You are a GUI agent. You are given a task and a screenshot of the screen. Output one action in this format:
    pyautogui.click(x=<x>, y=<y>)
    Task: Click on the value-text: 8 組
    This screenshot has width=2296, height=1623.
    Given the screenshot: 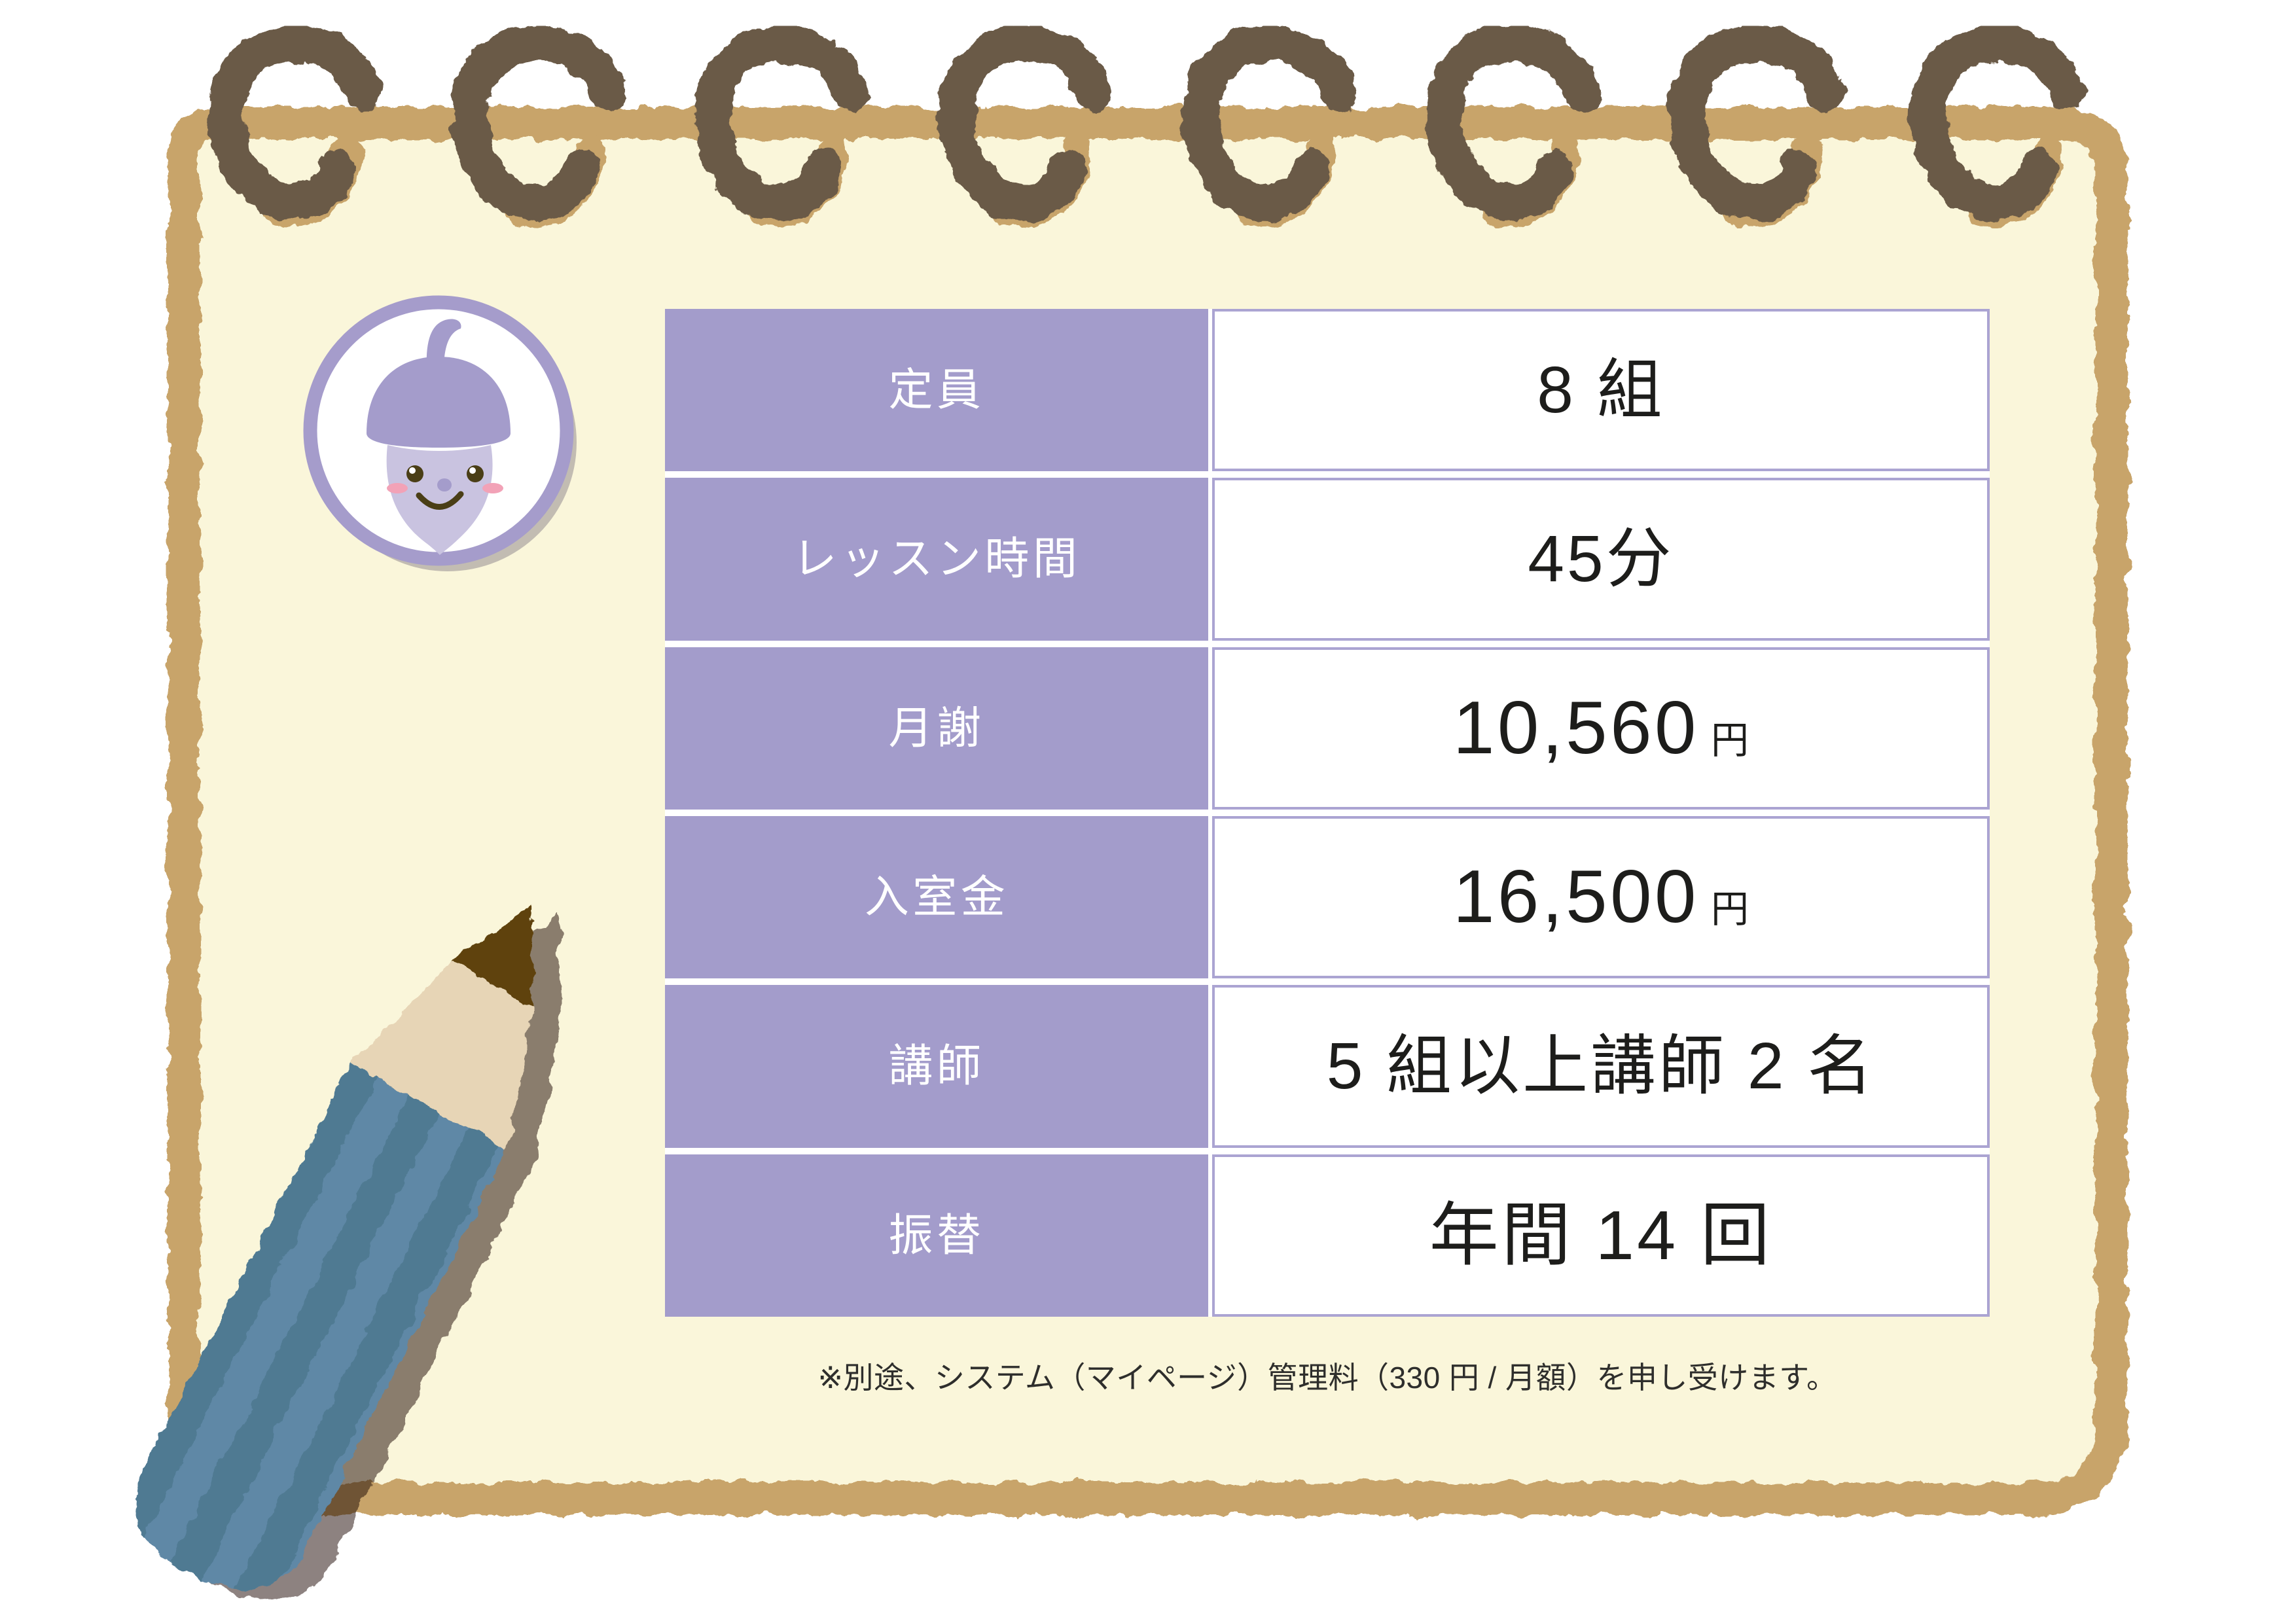 What is the action you would take?
    pyautogui.click(x=1601, y=390)
    